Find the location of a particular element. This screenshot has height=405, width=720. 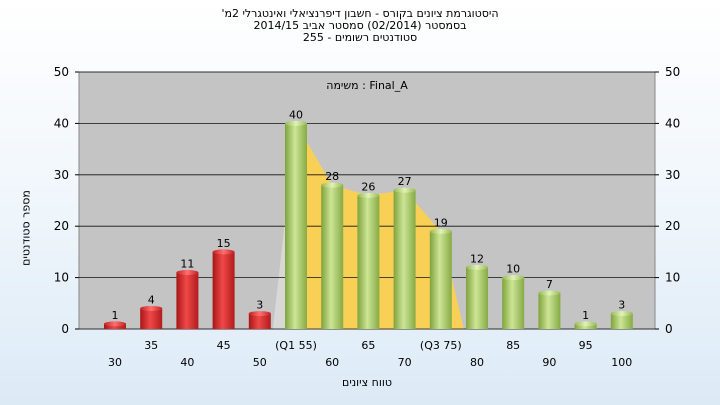

y-tick-label-right: 30 is located at coordinates (672, 175).